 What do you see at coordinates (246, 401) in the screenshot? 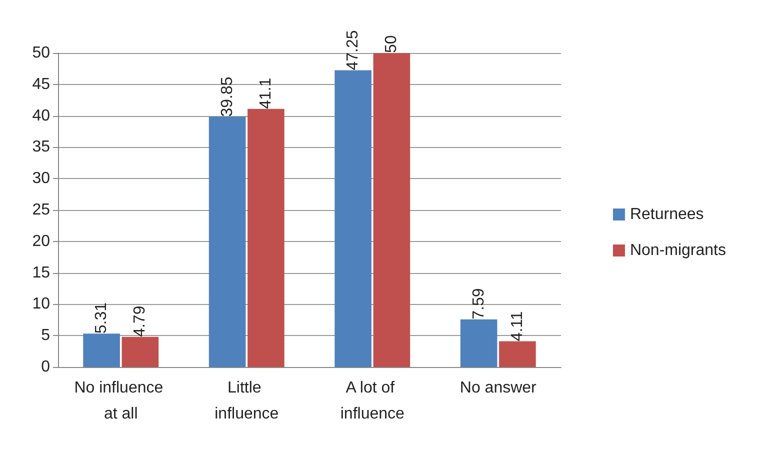
I see `x-tick-label: Little influence` at bounding box center [246, 401].